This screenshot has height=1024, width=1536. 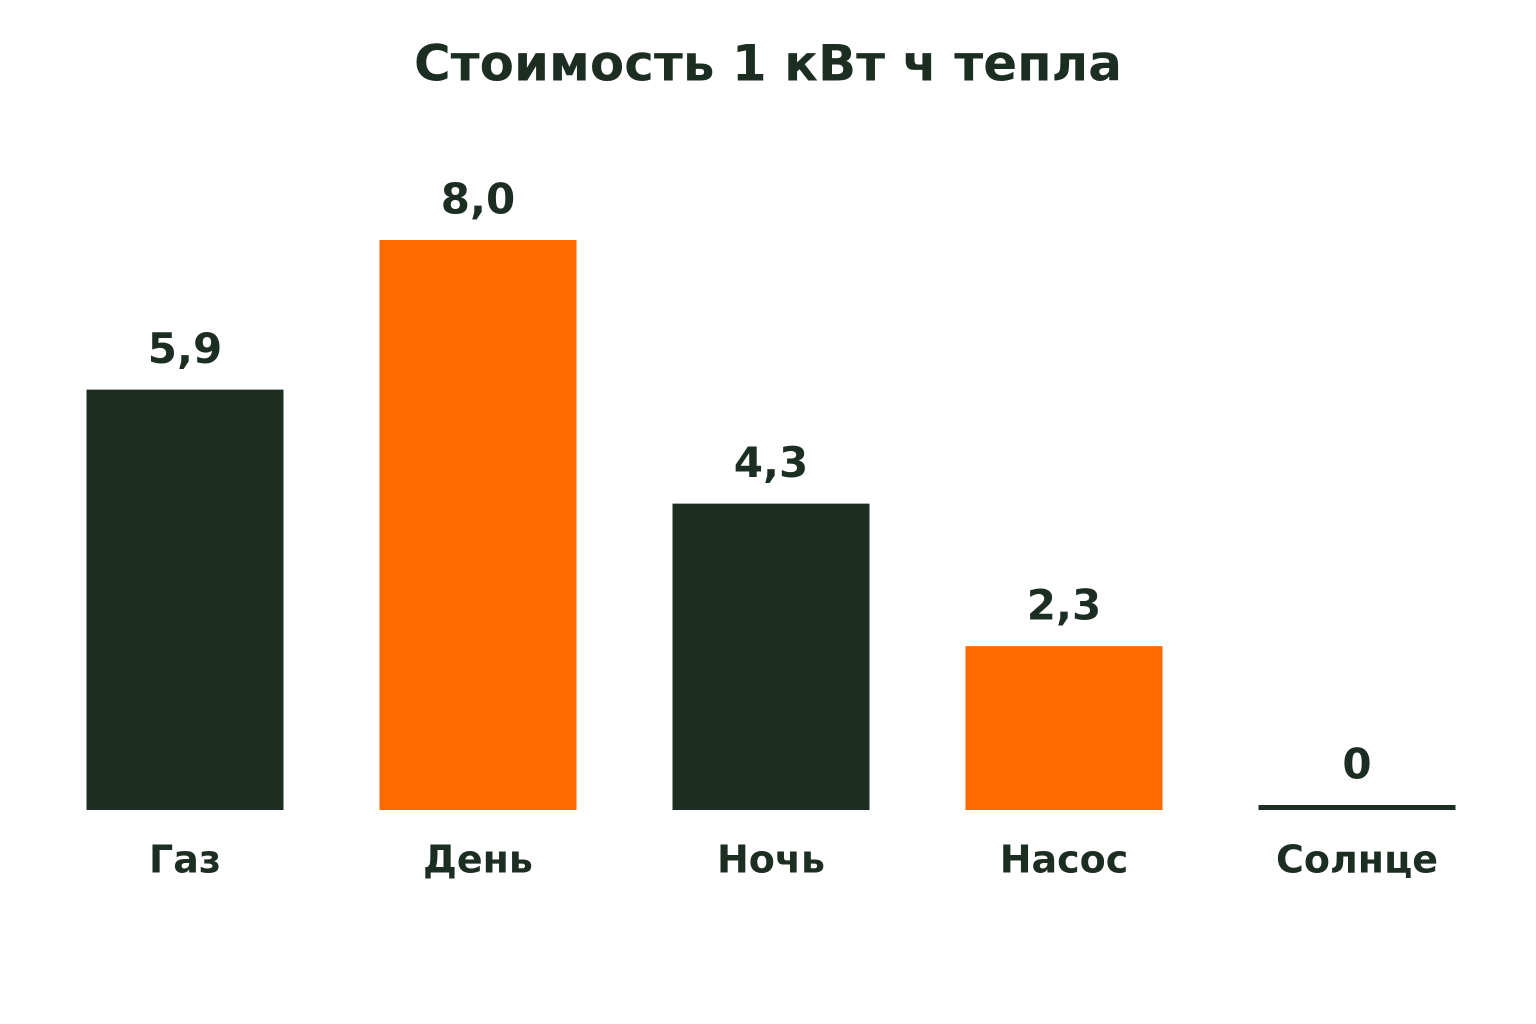 What do you see at coordinates (1357, 860) in the screenshot?
I see `x-tick-label: Солнце` at bounding box center [1357, 860].